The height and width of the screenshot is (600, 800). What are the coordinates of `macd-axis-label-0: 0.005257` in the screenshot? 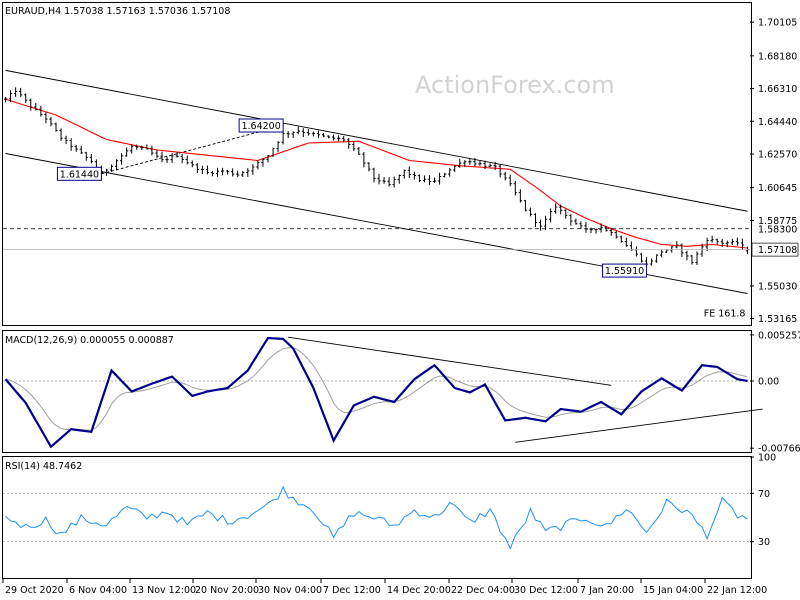 It's located at (779, 335).